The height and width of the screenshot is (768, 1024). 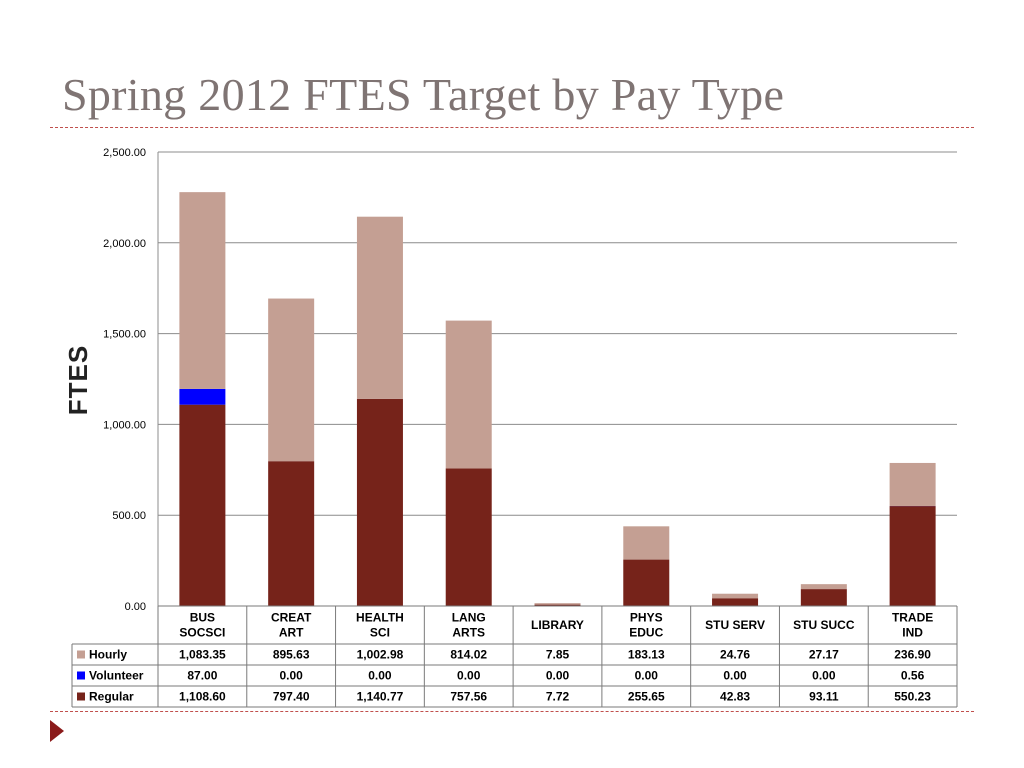 What do you see at coordinates (912, 633) in the screenshot?
I see `category-label: IND` at bounding box center [912, 633].